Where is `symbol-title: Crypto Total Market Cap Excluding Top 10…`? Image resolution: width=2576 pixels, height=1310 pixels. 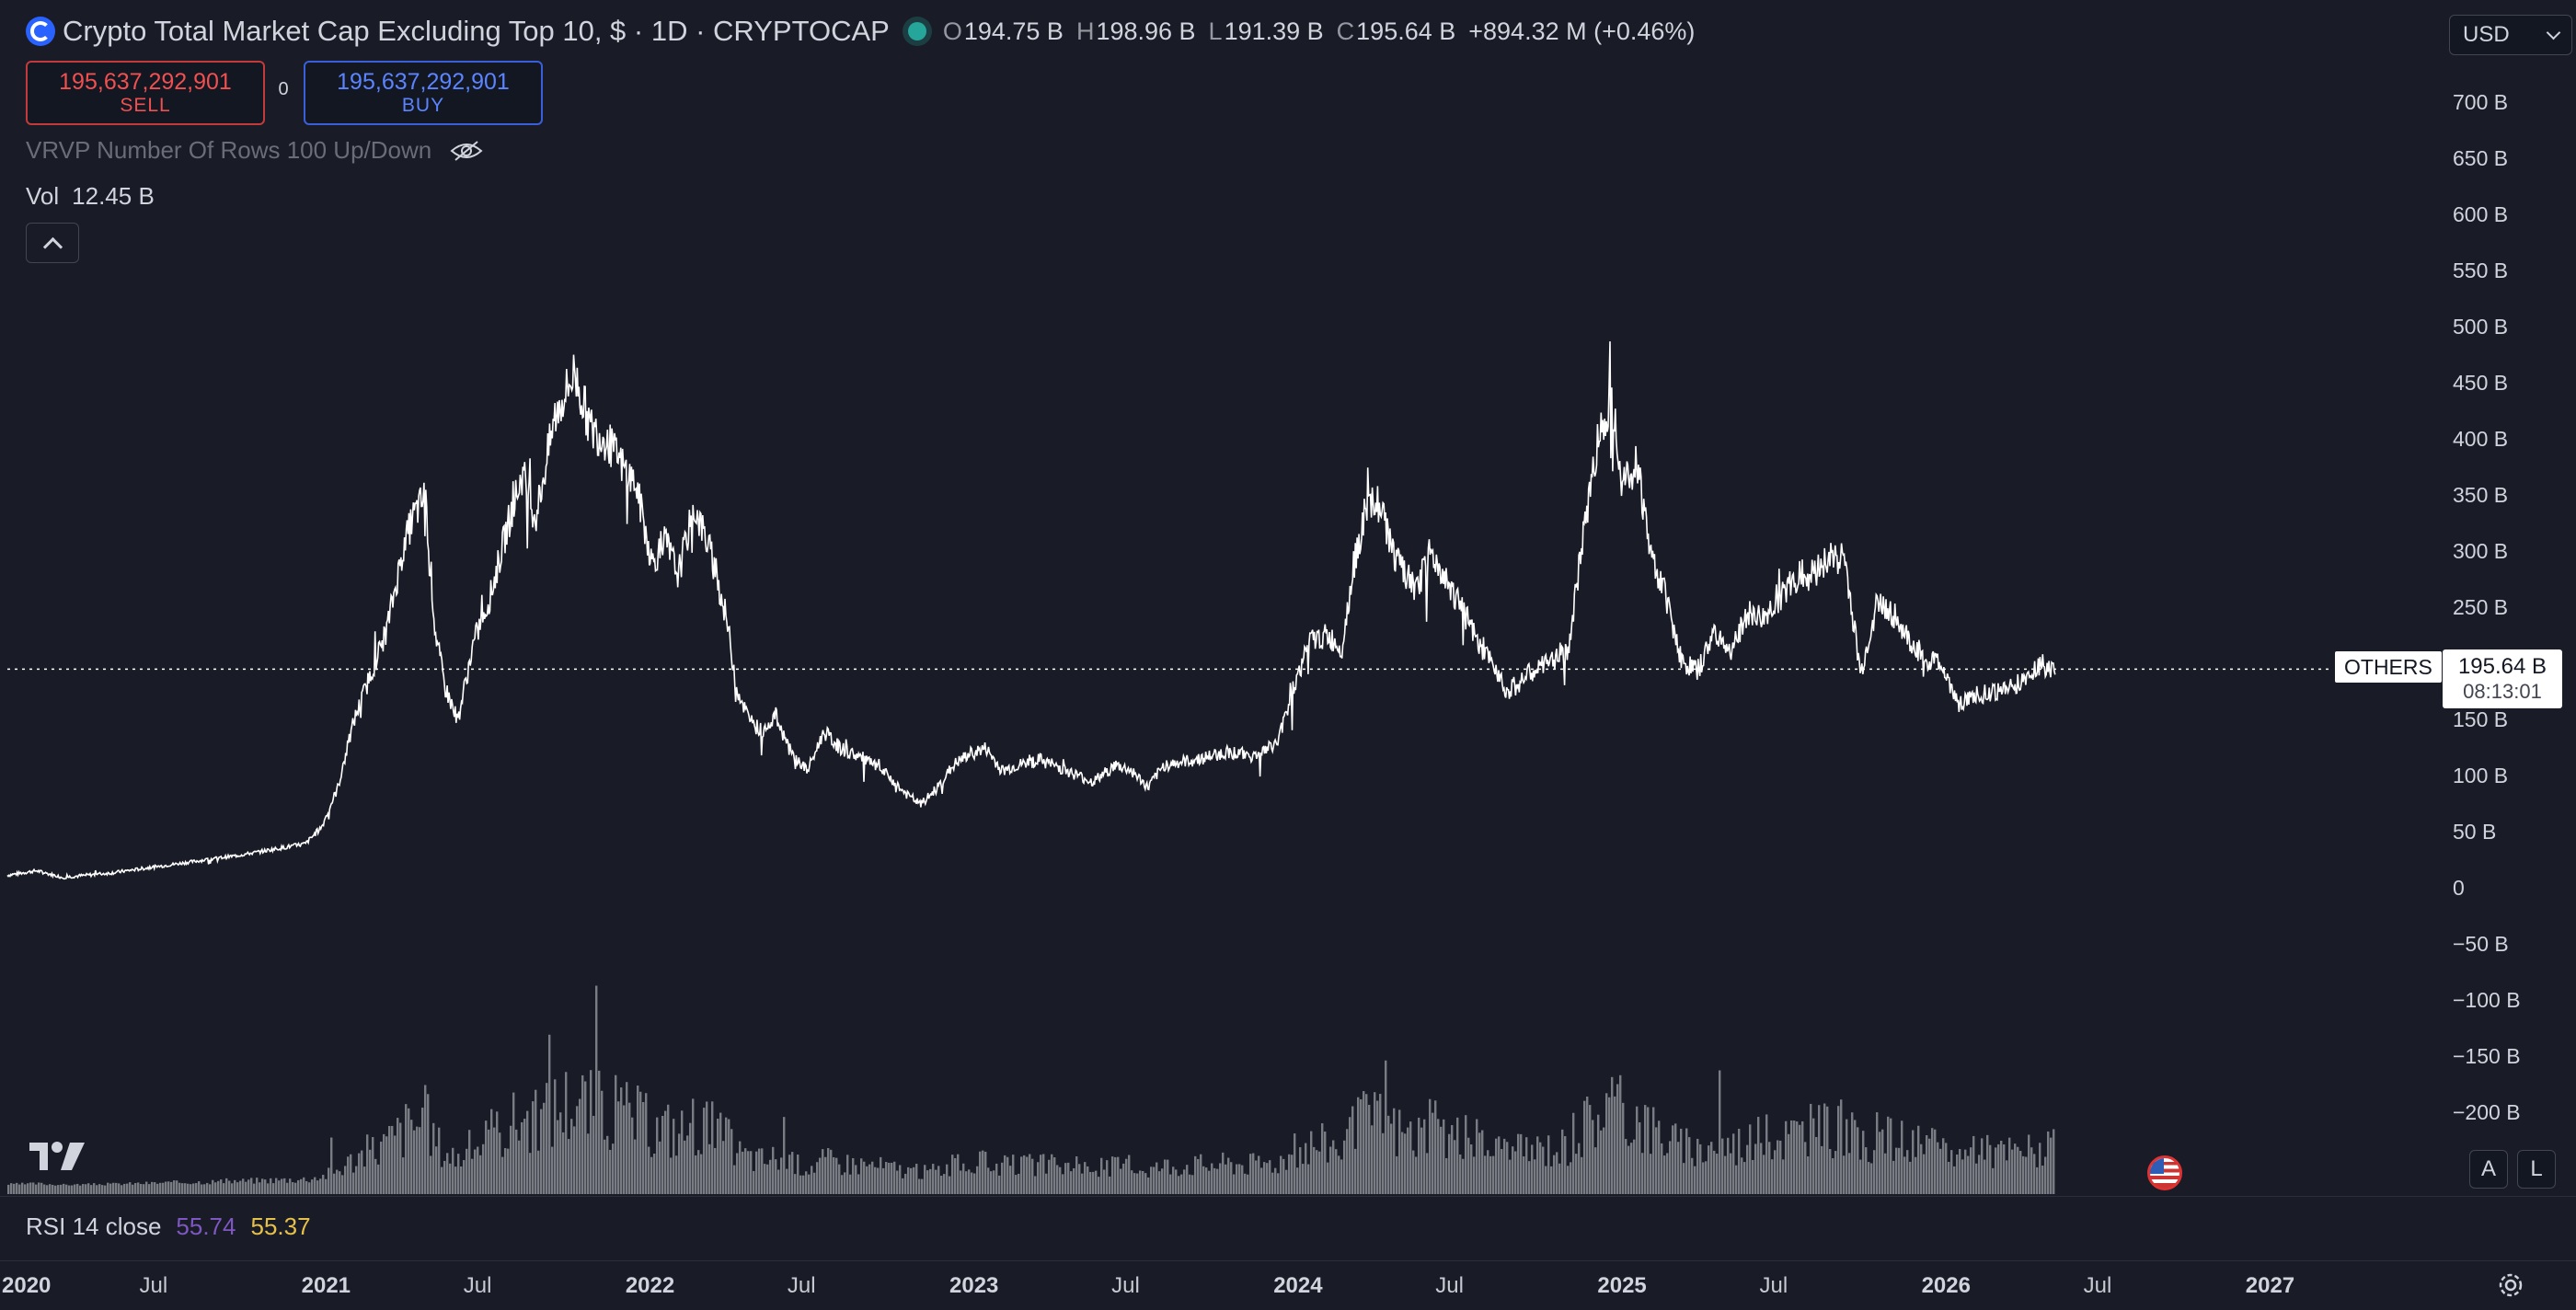 symbol-title: Crypto Total Market Cap Excluding Top 10… is located at coordinates (476, 31).